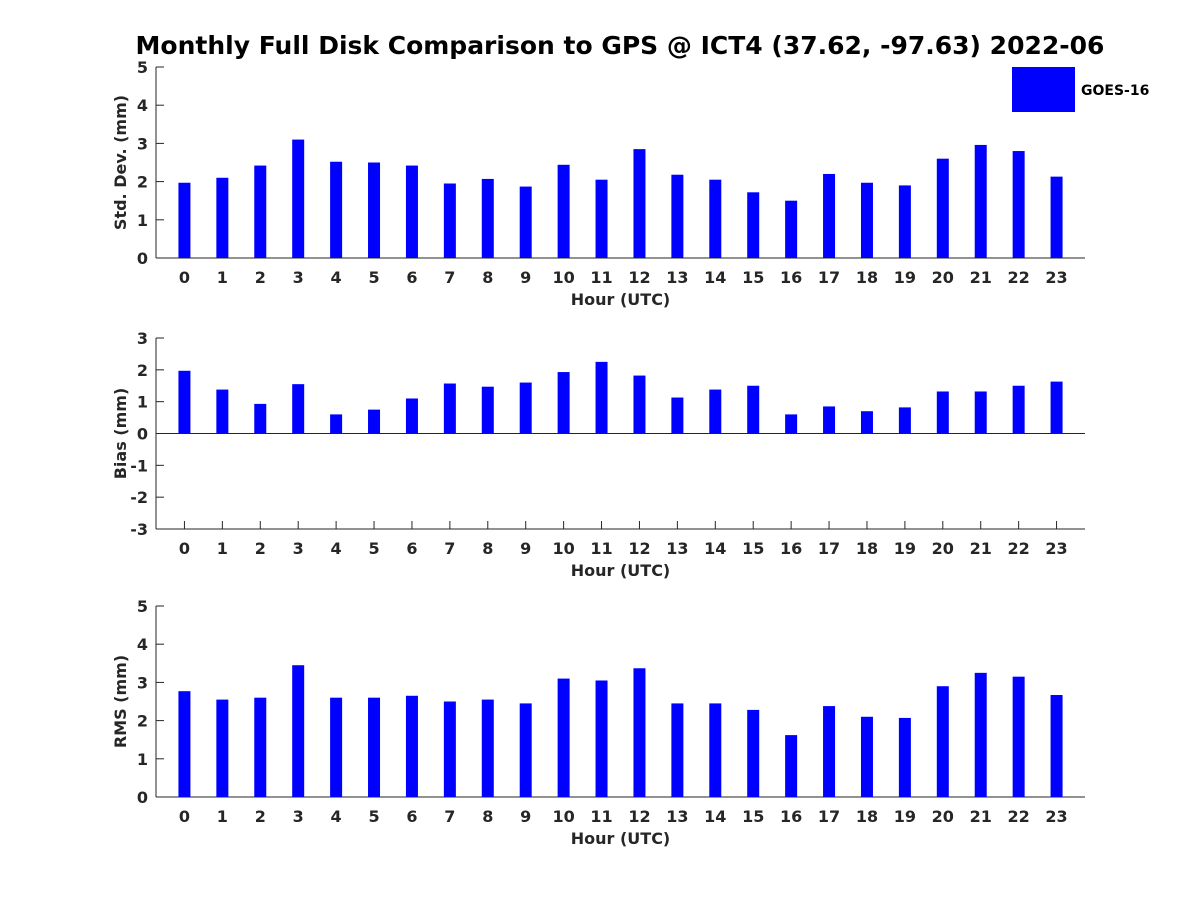 The image size is (1200, 900). I want to click on x-tick-label: 7, so click(449, 548).